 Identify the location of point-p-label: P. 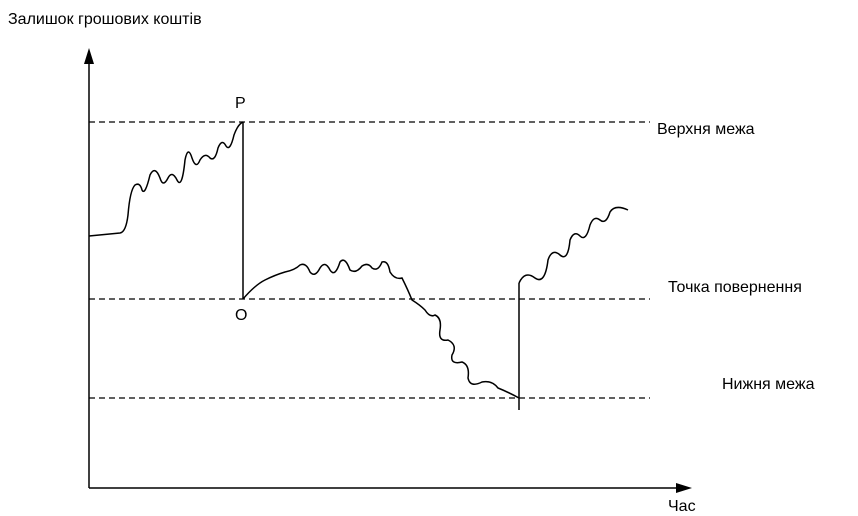
(240, 103).